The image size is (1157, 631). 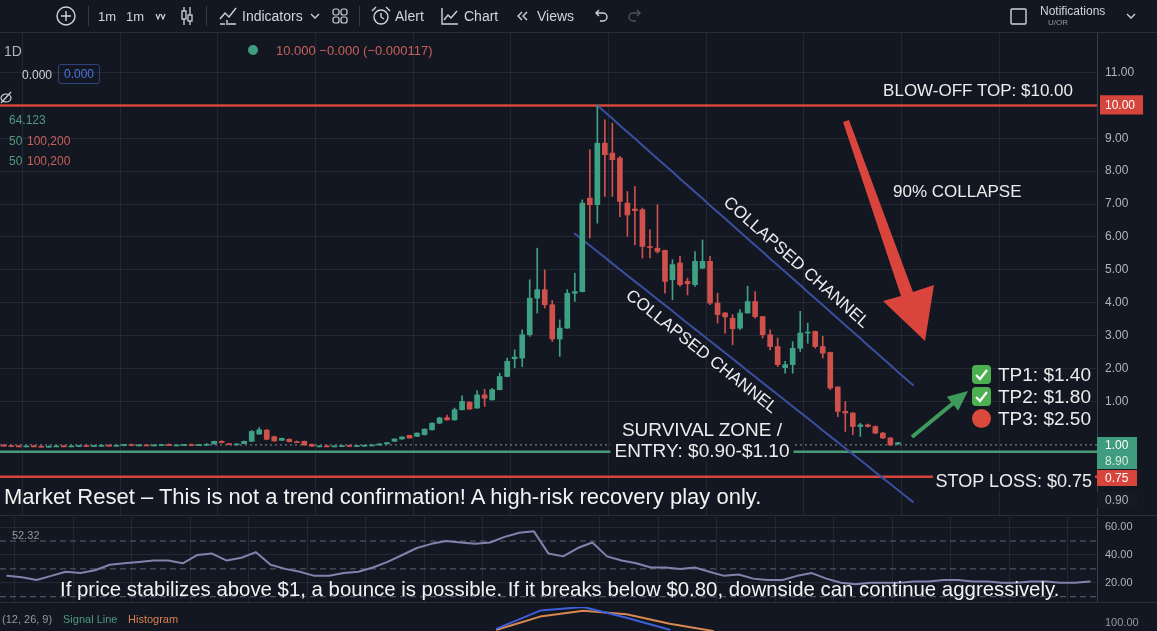 I want to click on ref-line-label: BLOW-OFF TOP: $10.00, so click(x=978, y=91).